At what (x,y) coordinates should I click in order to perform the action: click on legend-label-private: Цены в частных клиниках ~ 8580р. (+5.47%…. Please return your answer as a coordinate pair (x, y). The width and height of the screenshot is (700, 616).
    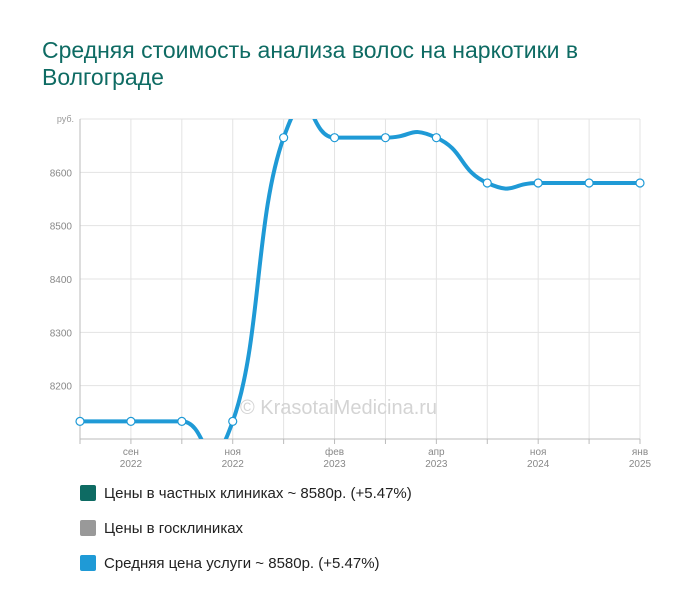
    Looking at the image, I should click on (258, 493).